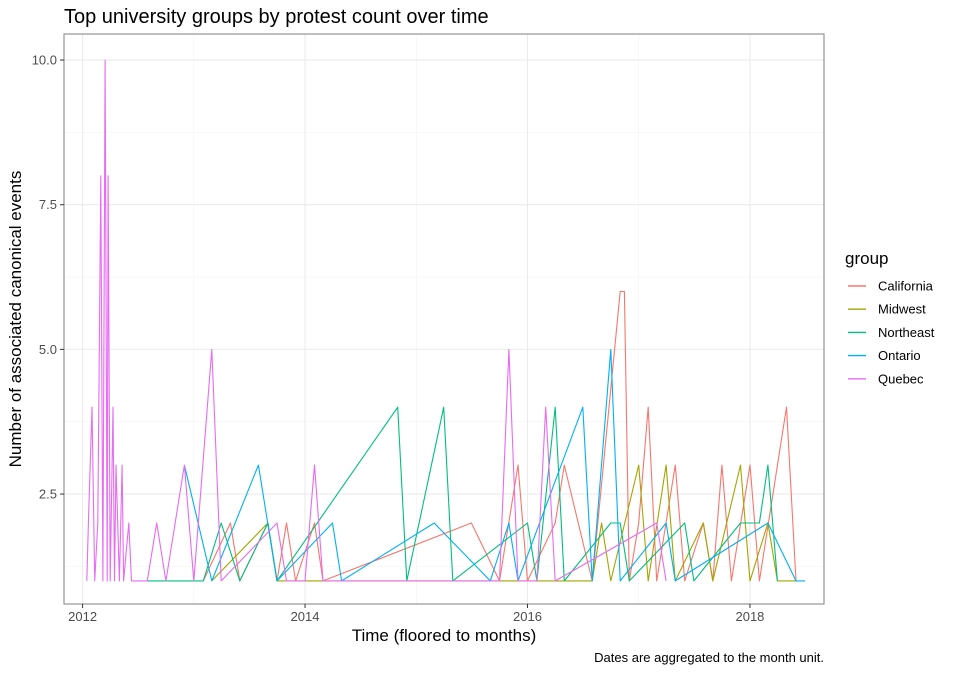  I want to click on legend-item-midwest: Midwest, so click(887, 309).